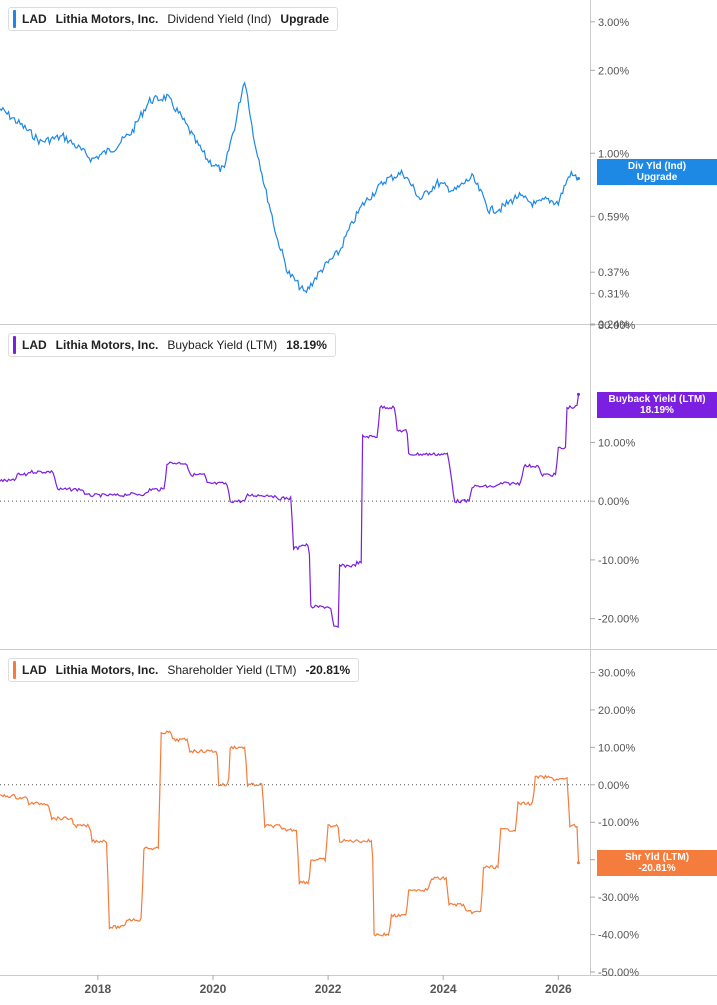  Describe the element at coordinates (657, 410) in the screenshot. I see `flag-value: 18.19%` at that location.